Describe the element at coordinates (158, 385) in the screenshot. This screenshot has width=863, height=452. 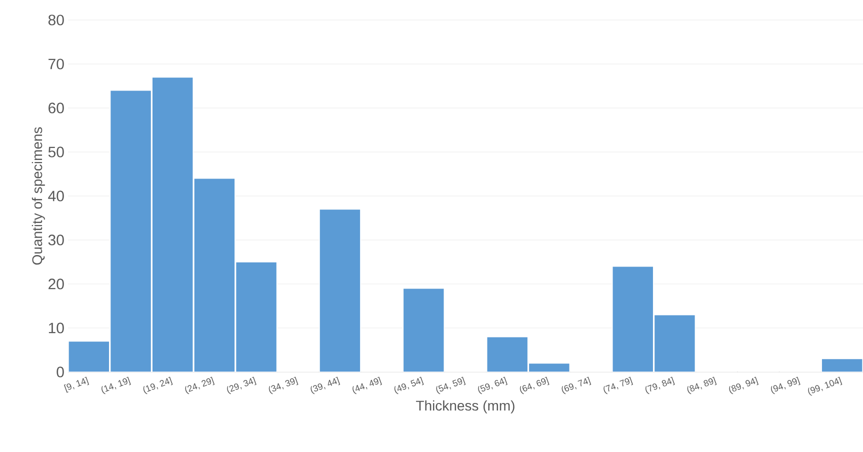
I see `x-tick-label: (19, 24]` at that location.